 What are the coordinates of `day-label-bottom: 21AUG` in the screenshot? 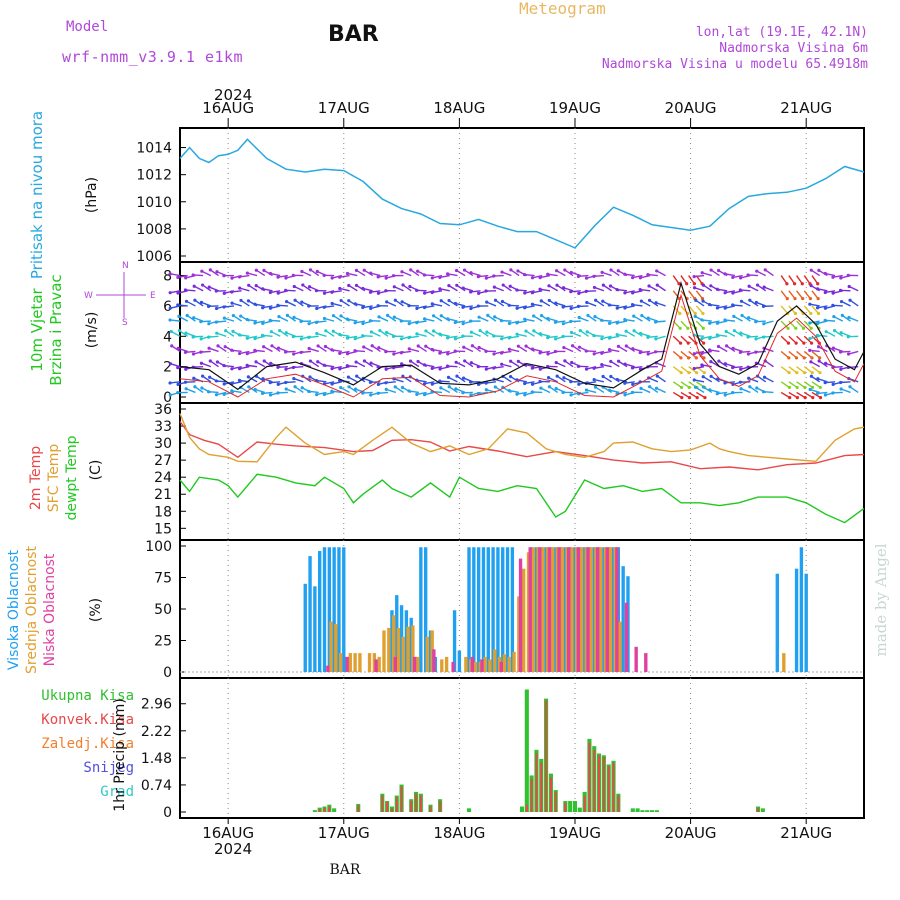 It's located at (806, 833).